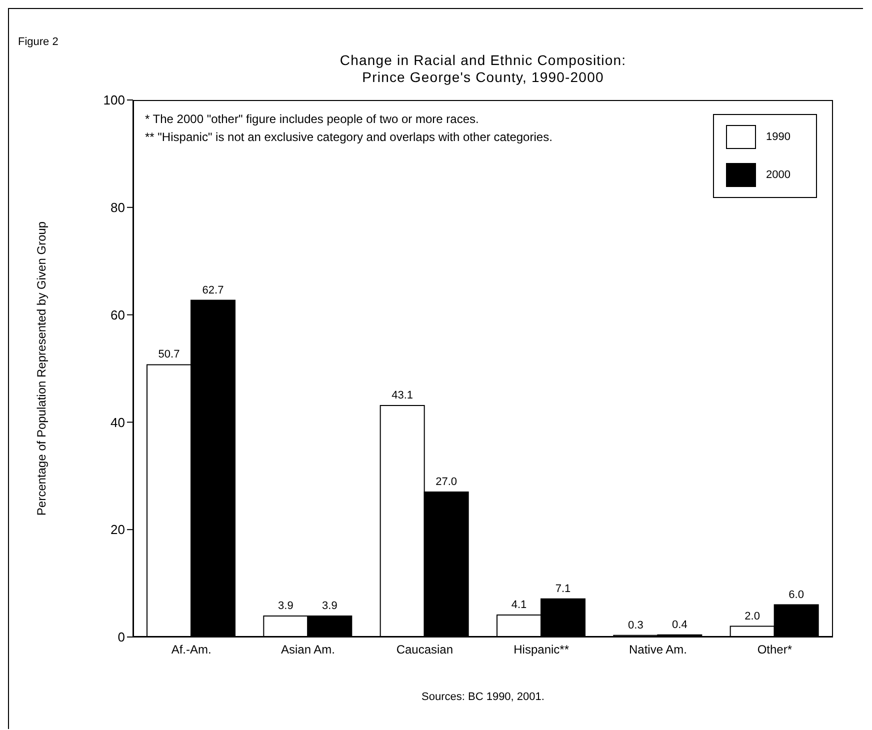  Describe the element at coordinates (403, 396) in the screenshot. I see `data-label: 43.1` at that location.